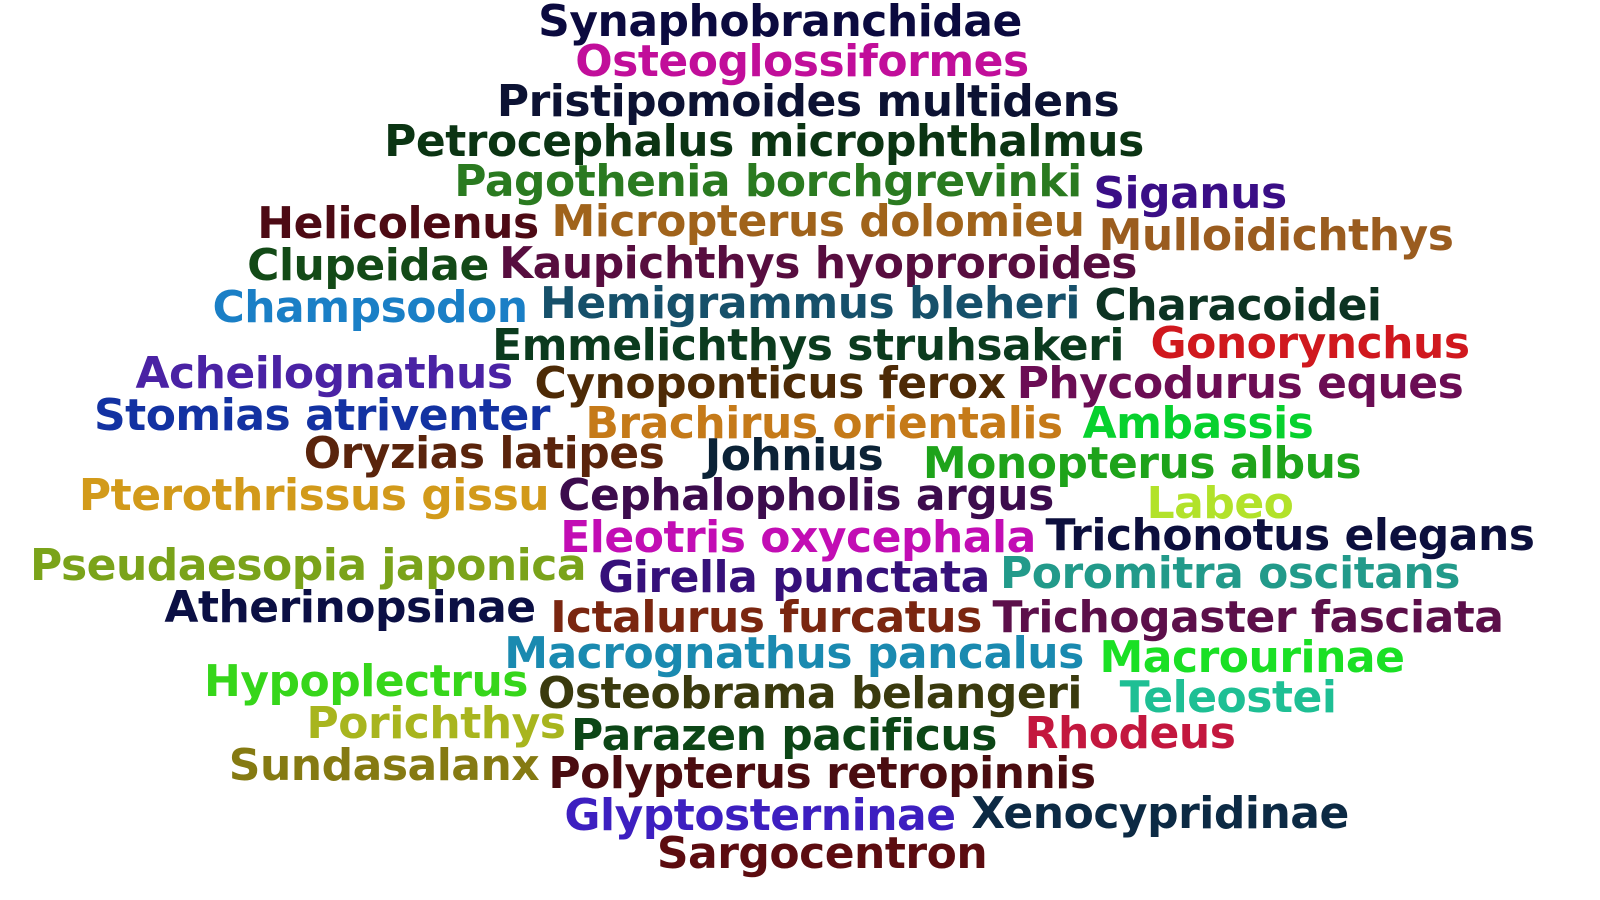  What do you see at coordinates (818, 263) in the screenshot?
I see `cloud-word: Kaupichthys hyoproroides` at bounding box center [818, 263].